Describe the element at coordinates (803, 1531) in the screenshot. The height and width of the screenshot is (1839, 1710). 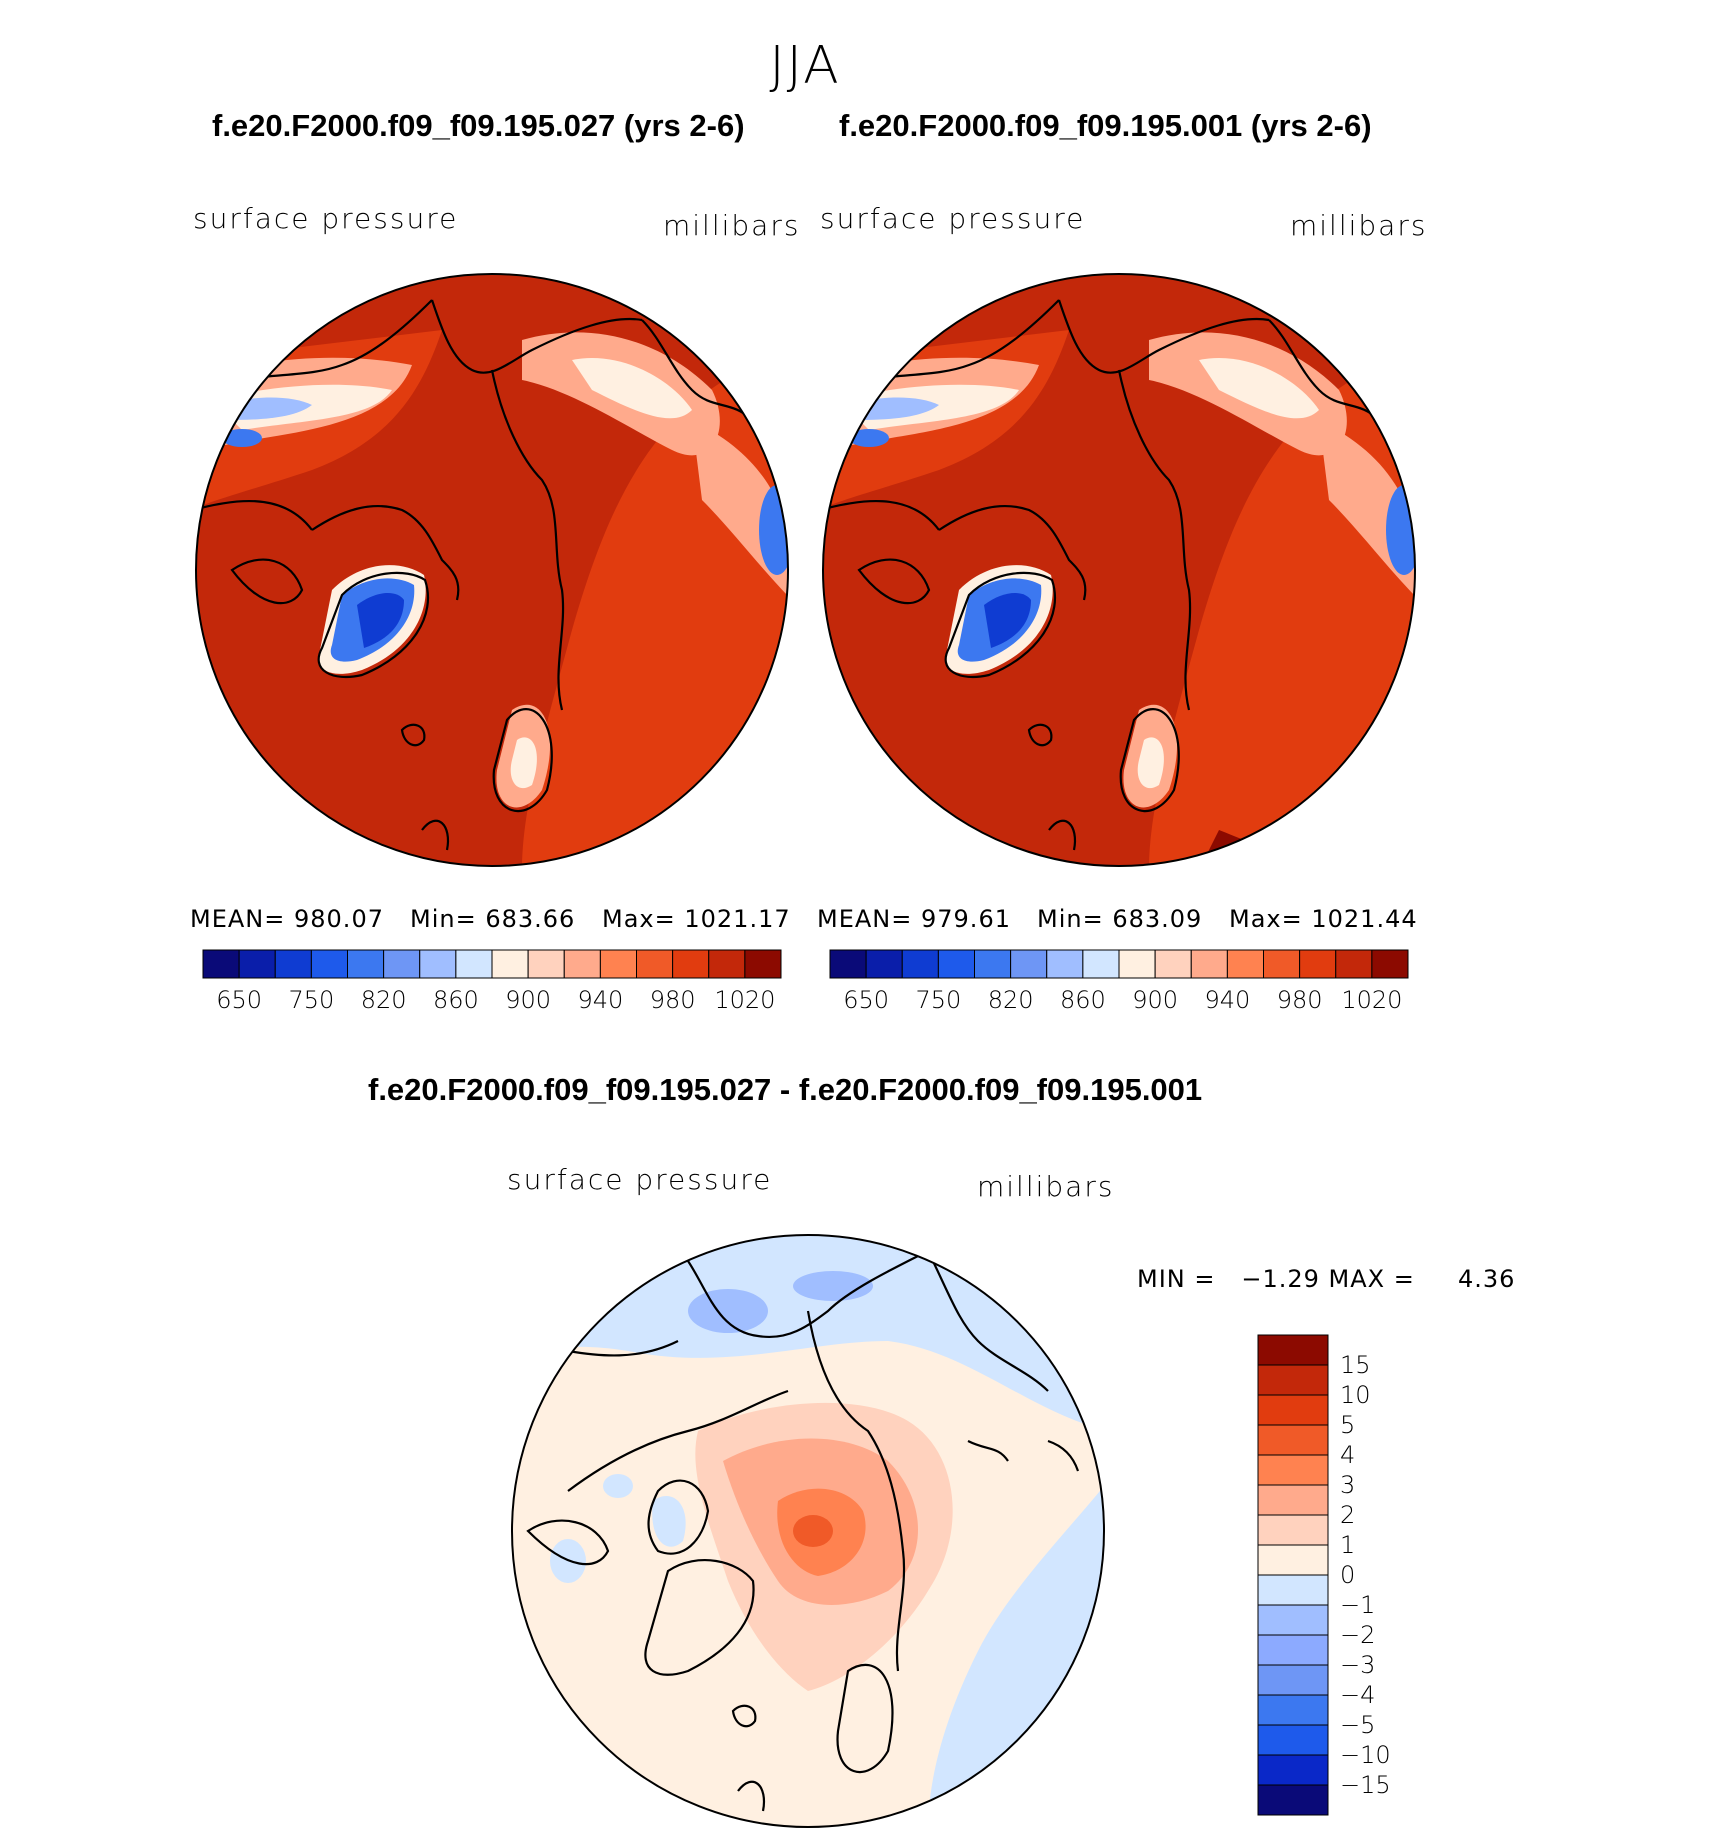
I see `diff-coastlines` at that location.